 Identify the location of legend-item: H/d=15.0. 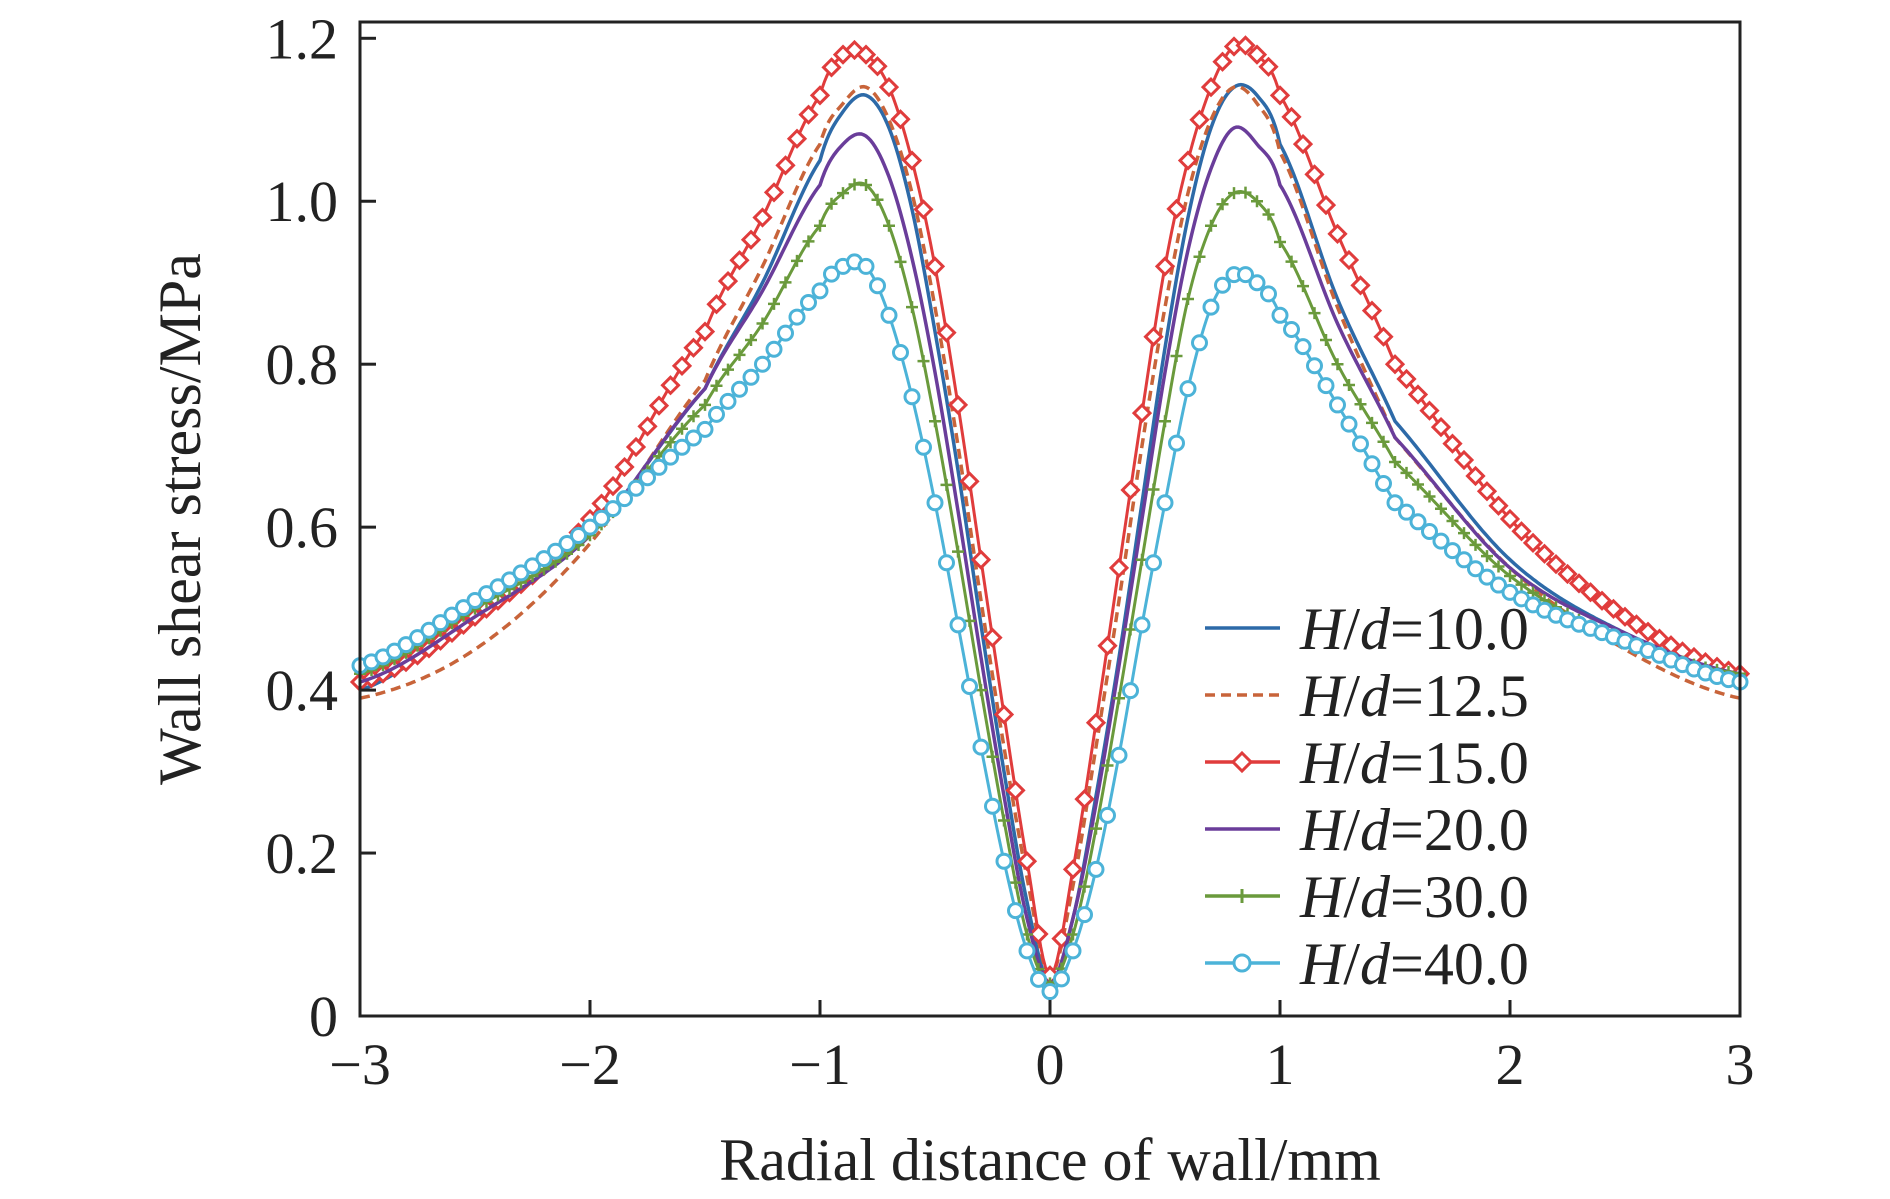
(1367, 763).